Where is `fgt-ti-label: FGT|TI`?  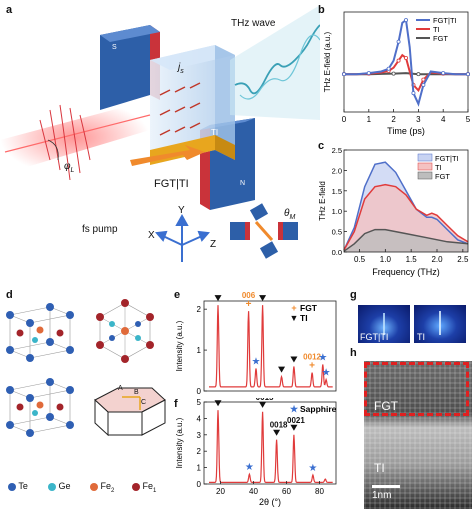 fgt-ti-label: FGT|TI is located at coordinates (171, 184).